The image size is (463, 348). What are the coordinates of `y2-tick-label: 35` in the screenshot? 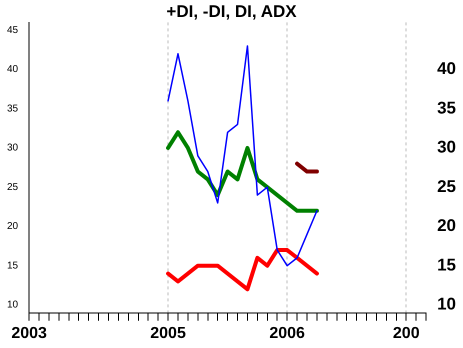 It's located at (446, 108).